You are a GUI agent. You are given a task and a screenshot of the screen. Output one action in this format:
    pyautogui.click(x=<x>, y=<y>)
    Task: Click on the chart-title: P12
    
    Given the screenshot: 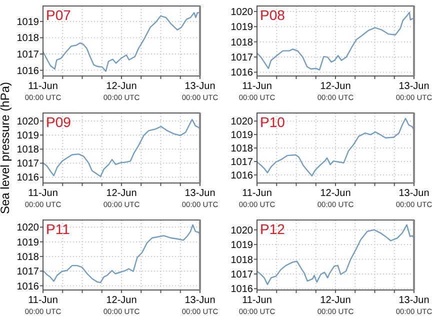 What is the action you would take?
    pyautogui.click(x=273, y=229)
    